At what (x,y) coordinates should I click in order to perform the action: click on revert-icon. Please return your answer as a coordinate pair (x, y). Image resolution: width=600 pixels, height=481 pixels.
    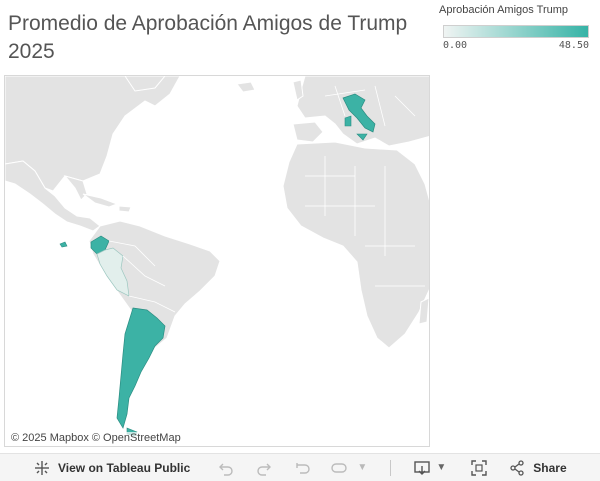
    Looking at the image, I should click on (302, 468).